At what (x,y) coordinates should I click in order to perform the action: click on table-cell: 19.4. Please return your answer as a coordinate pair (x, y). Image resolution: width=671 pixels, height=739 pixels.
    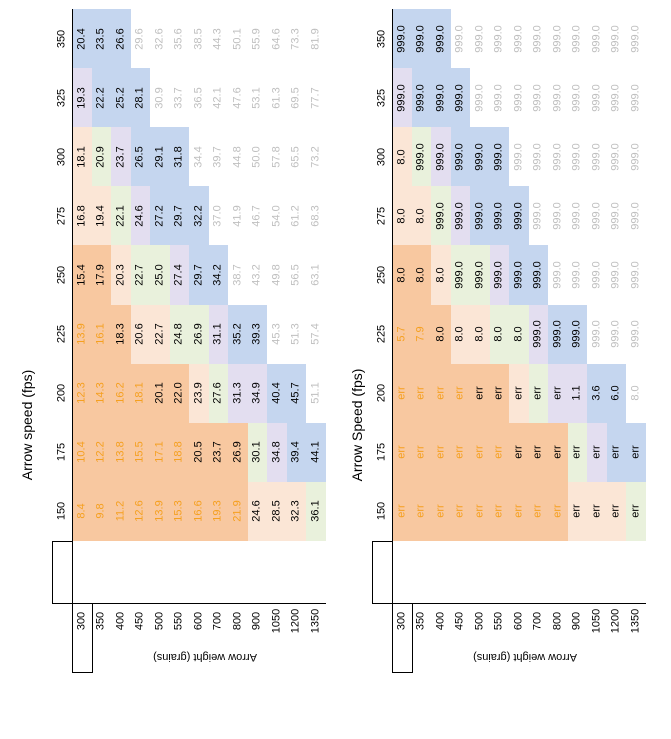
    Looking at the image, I should click on (101, 216).